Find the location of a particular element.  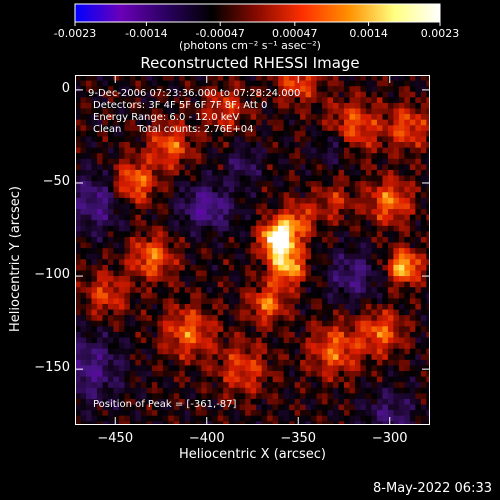

x-axis-label: Heliocentric X (arcsec) is located at coordinates (252, 454).